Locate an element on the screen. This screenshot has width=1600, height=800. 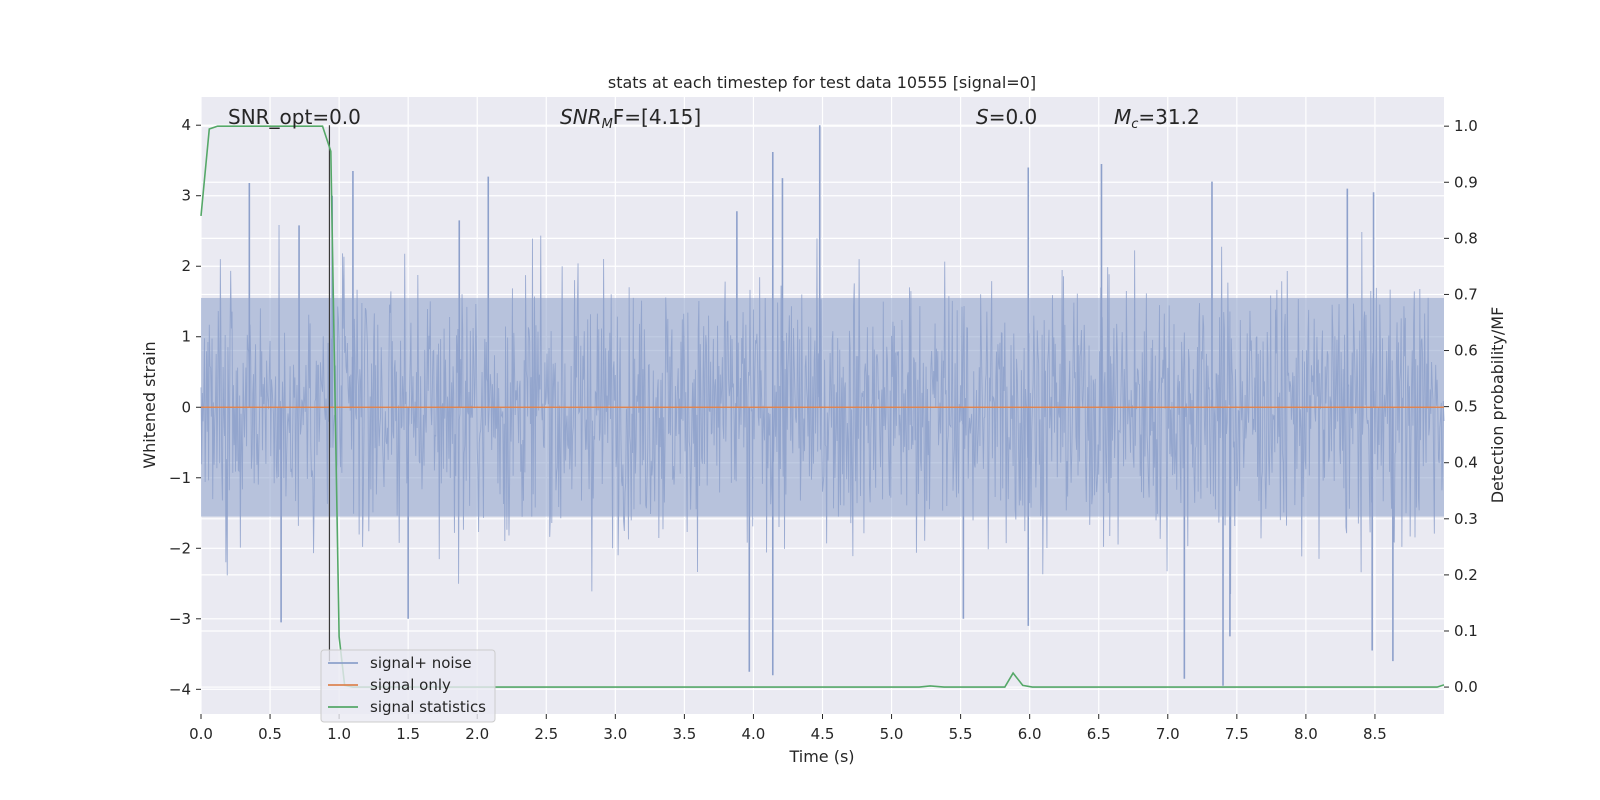
xtick-label-1: 0.5 is located at coordinates (270, 734).